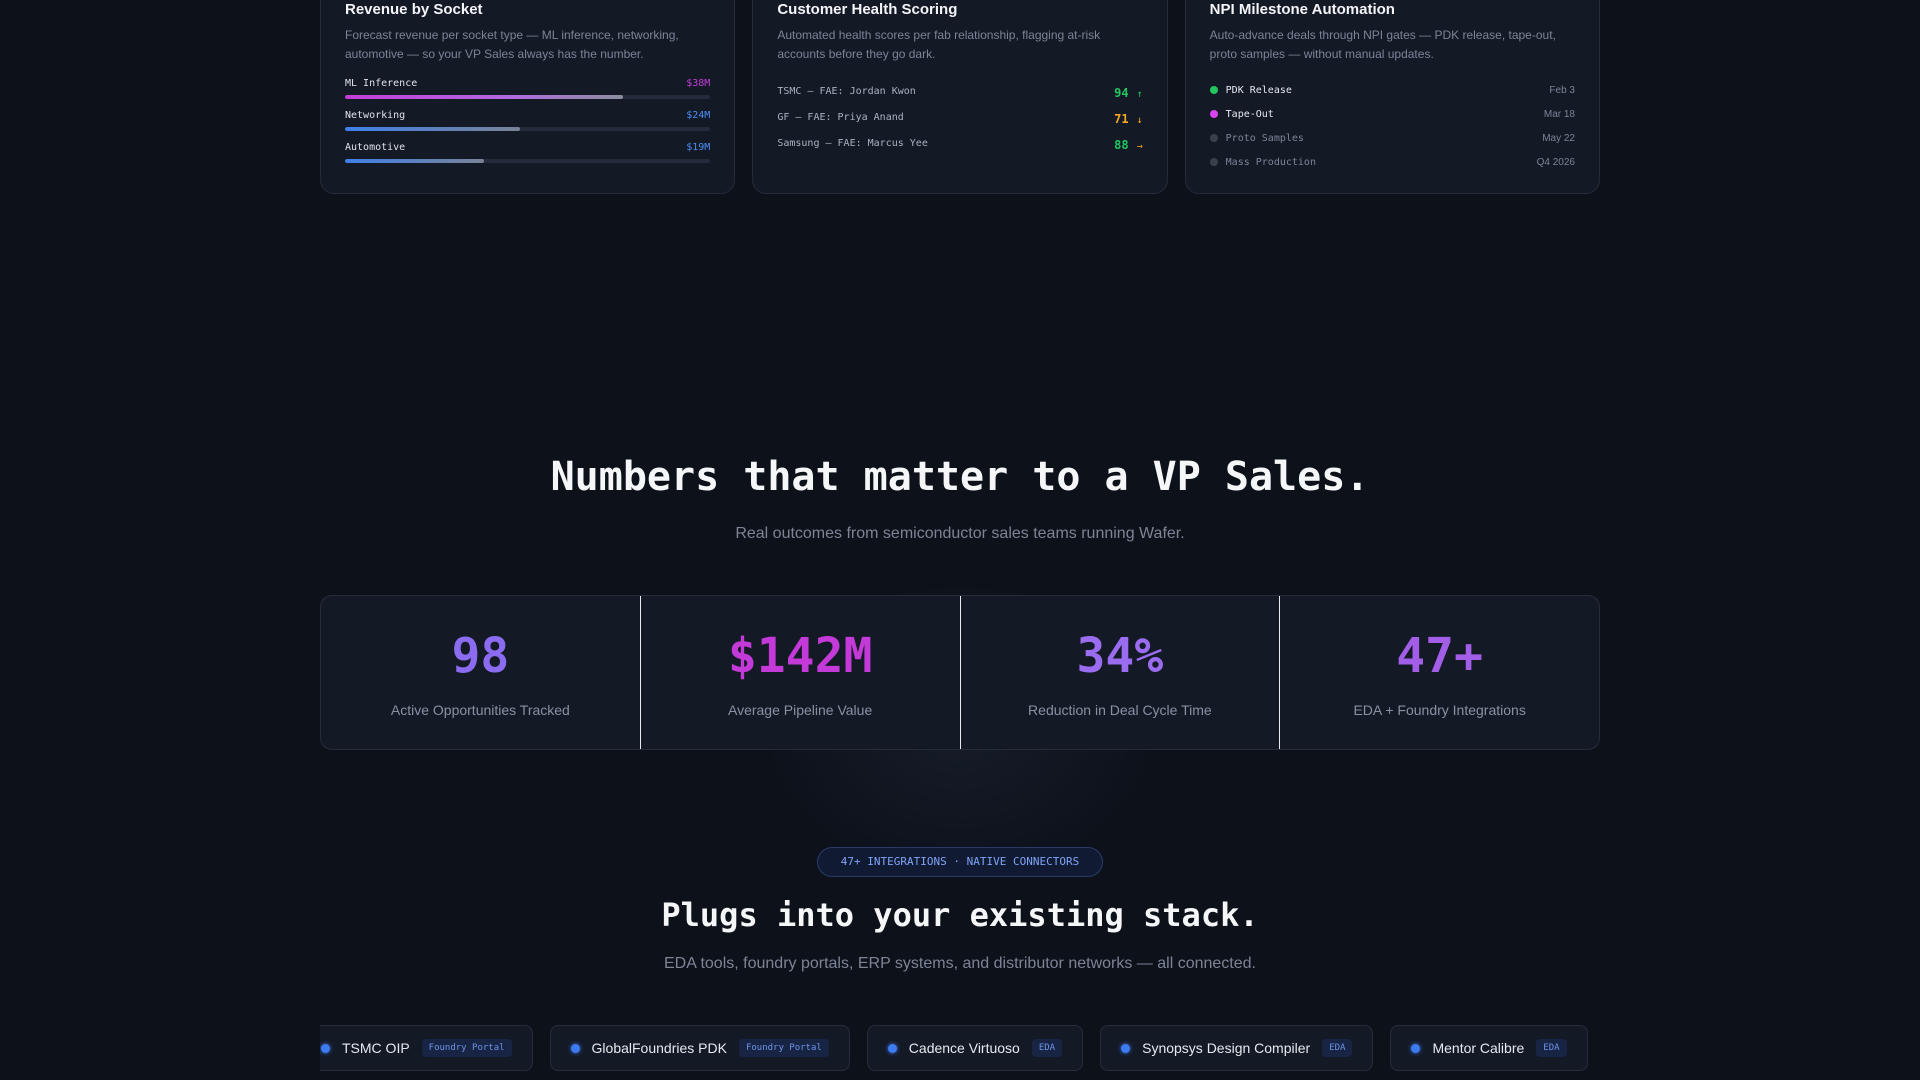  Describe the element at coordinates (480, 656) in the screenshot. I see `stat-value: 98` at that location.